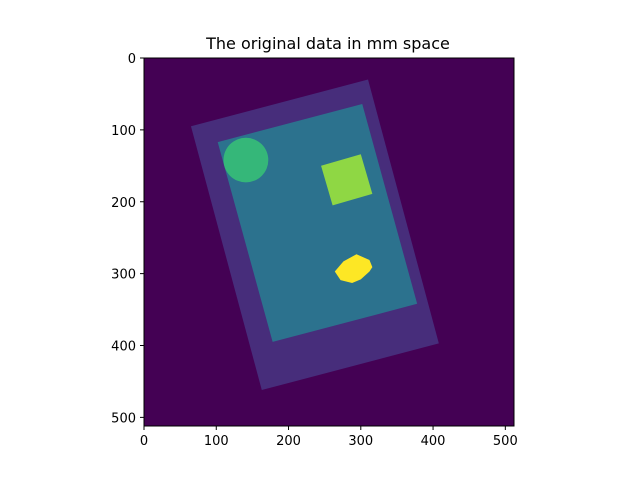  Describe the element at coordinates (329, 437) in the screenshot. I see `x-axis: 0 100 200 300 400 500` at that location.